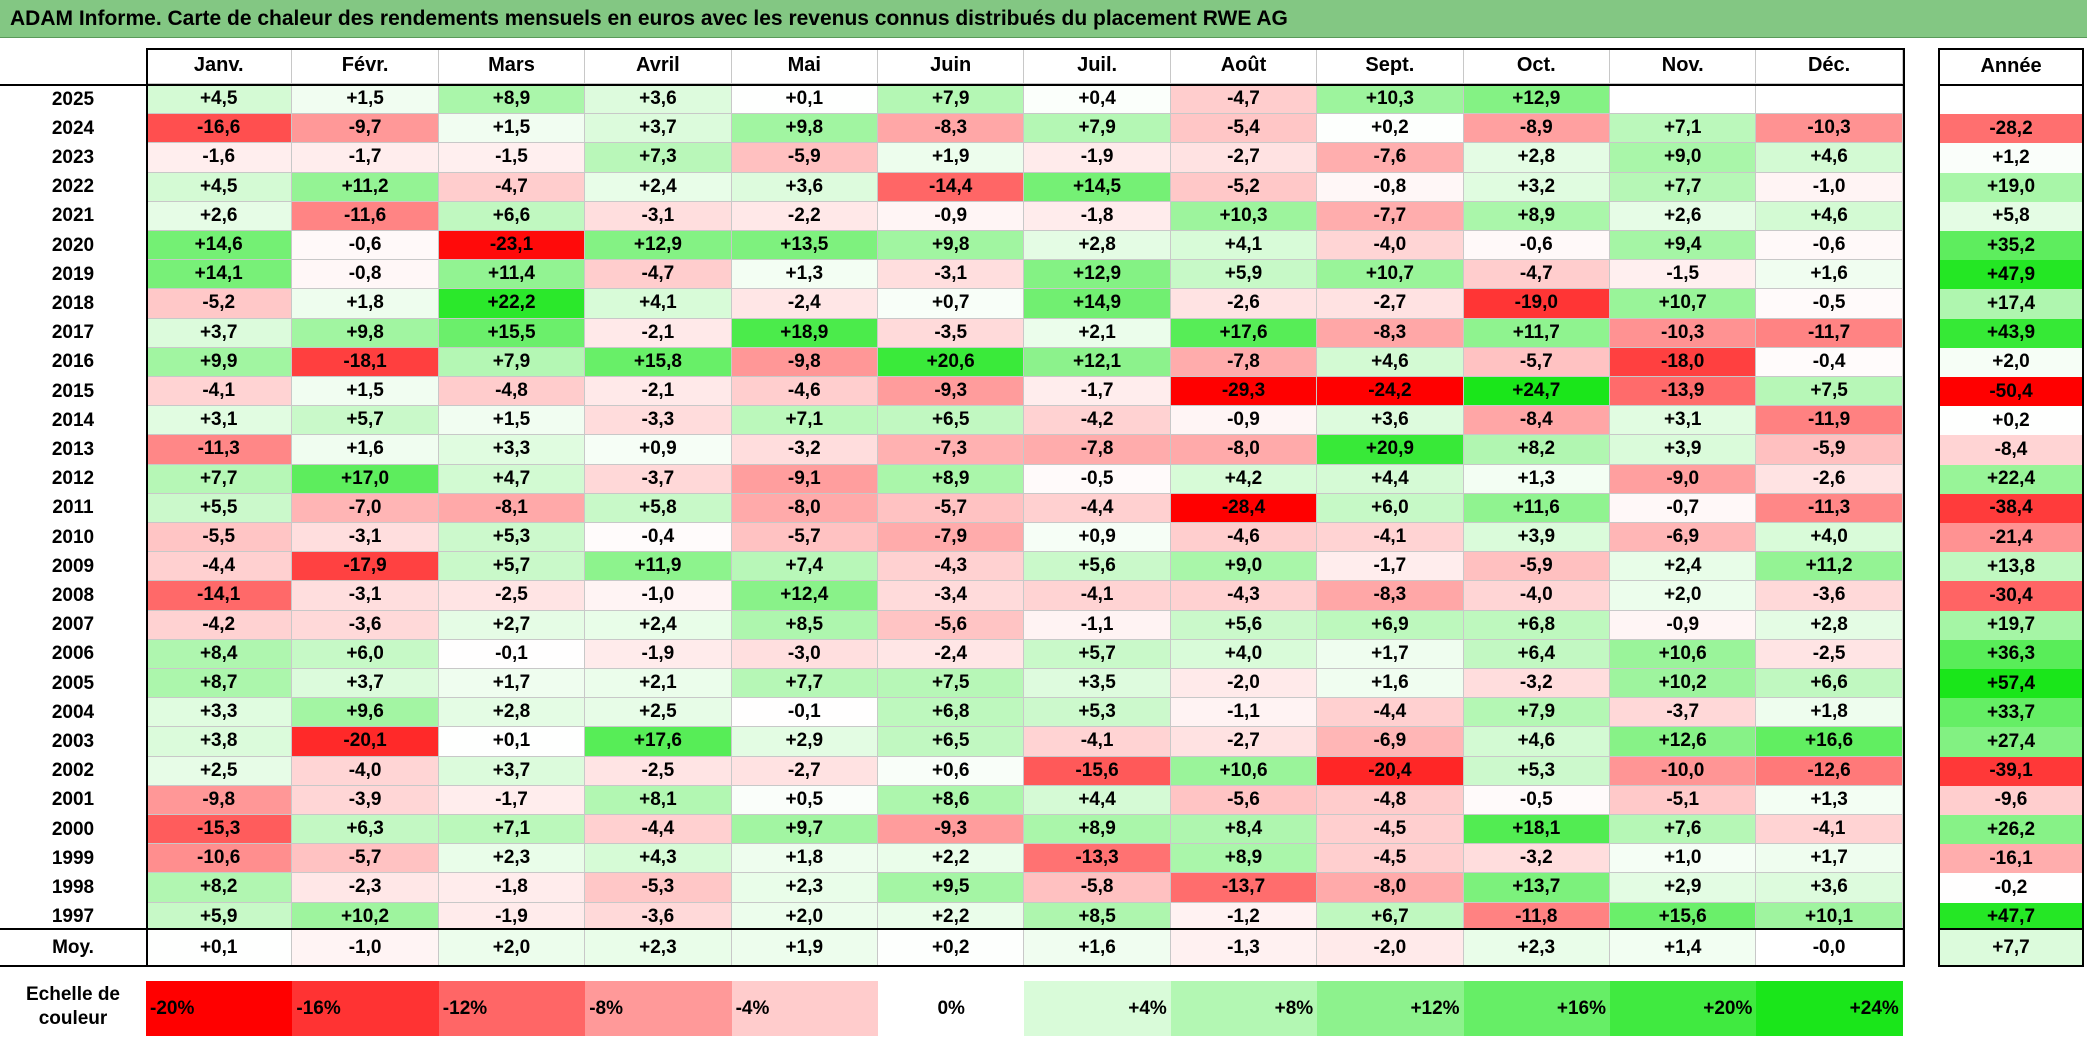  I want to click on heatmap-cell: -10,6, so click(219, 859).